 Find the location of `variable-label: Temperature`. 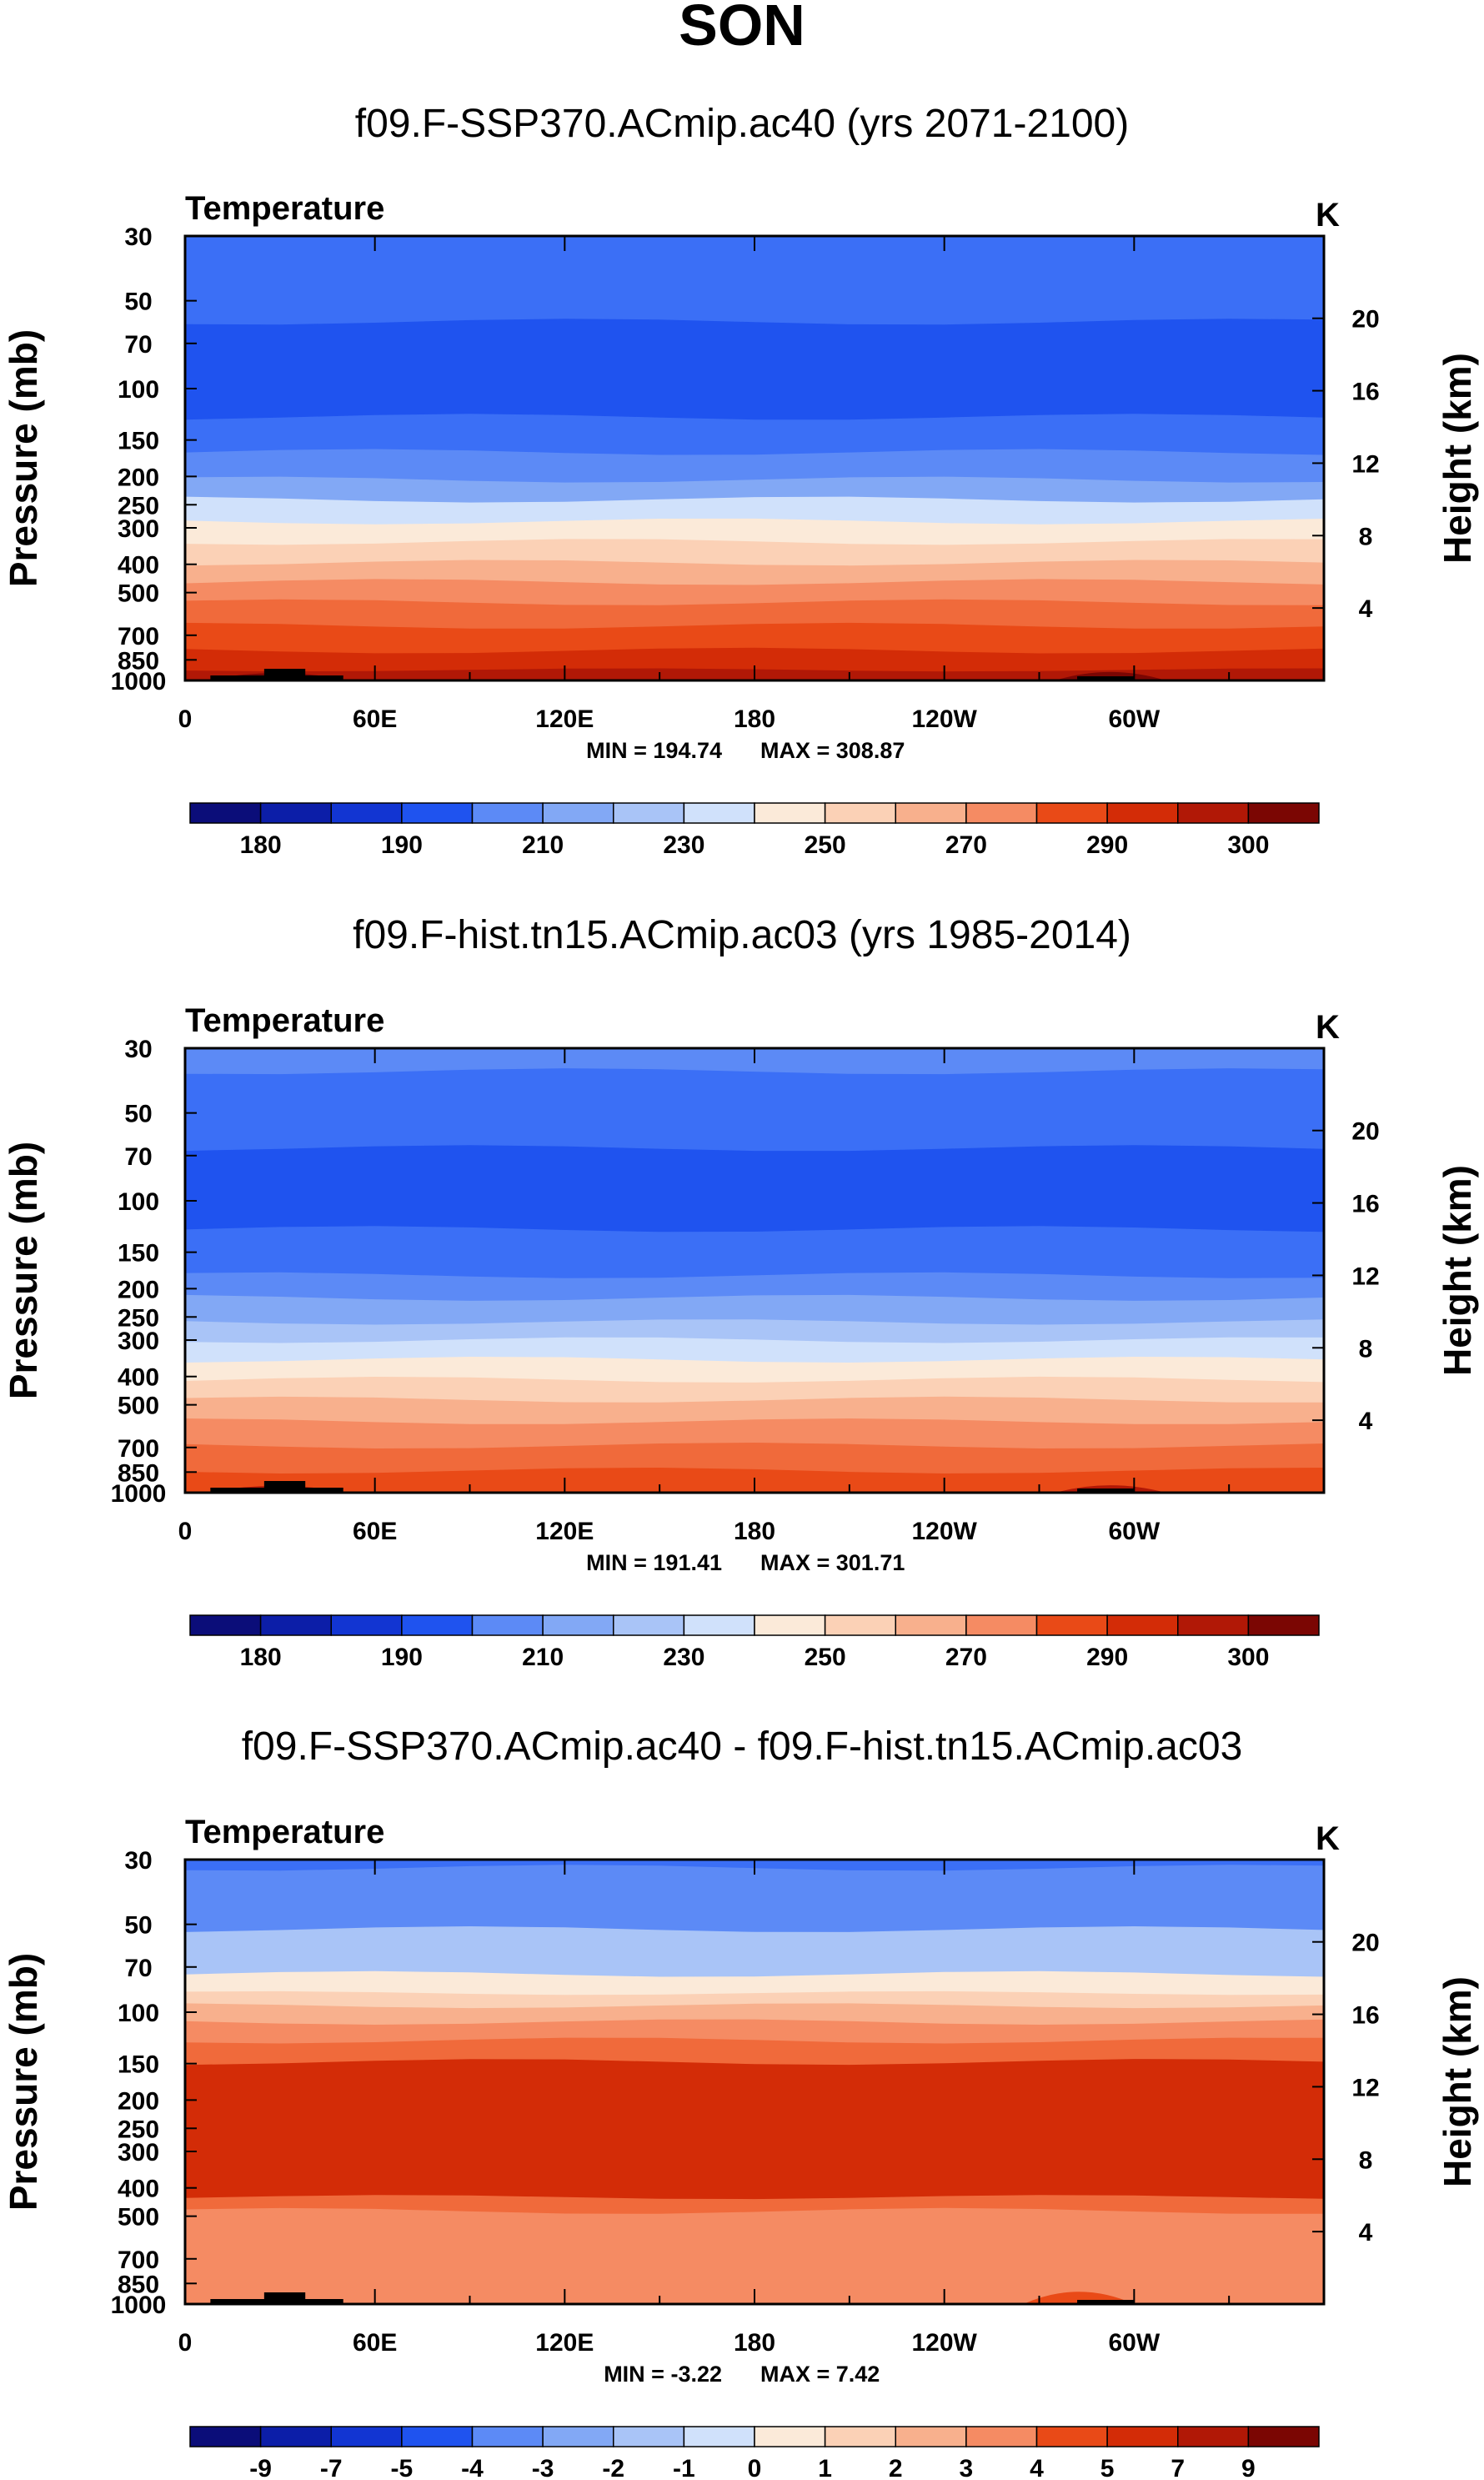

variable-label: Temperature is located at coordinates (284, 1021).